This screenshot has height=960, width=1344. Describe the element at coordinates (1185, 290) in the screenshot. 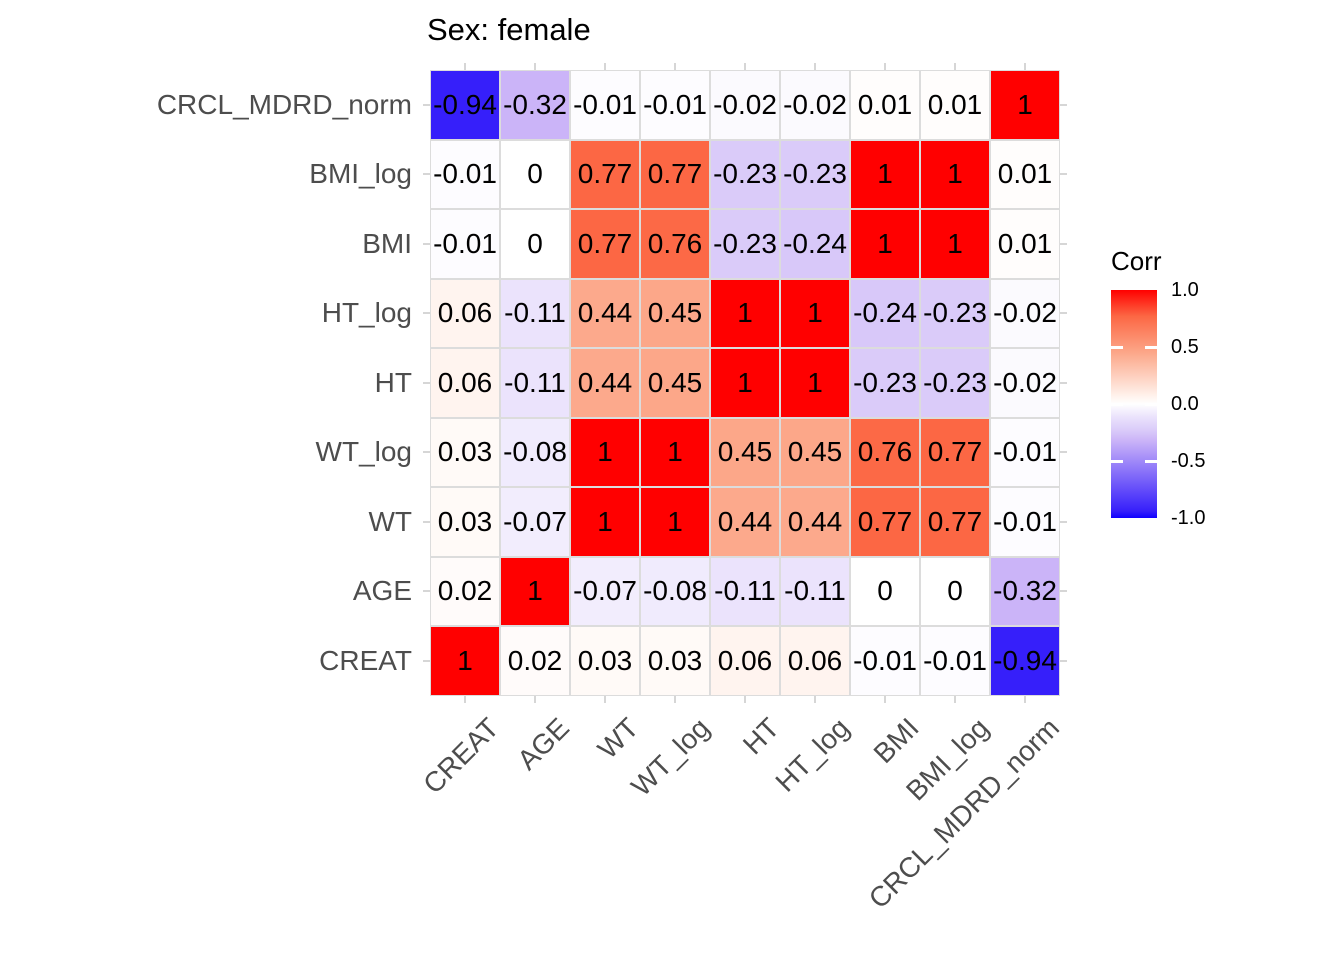

I see `legend-tick-label: 1.0` at that location.